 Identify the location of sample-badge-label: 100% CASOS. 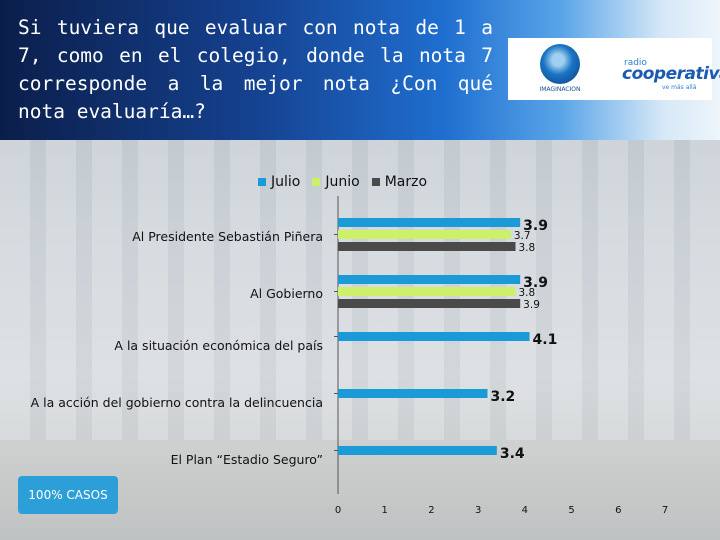
(68, 495).